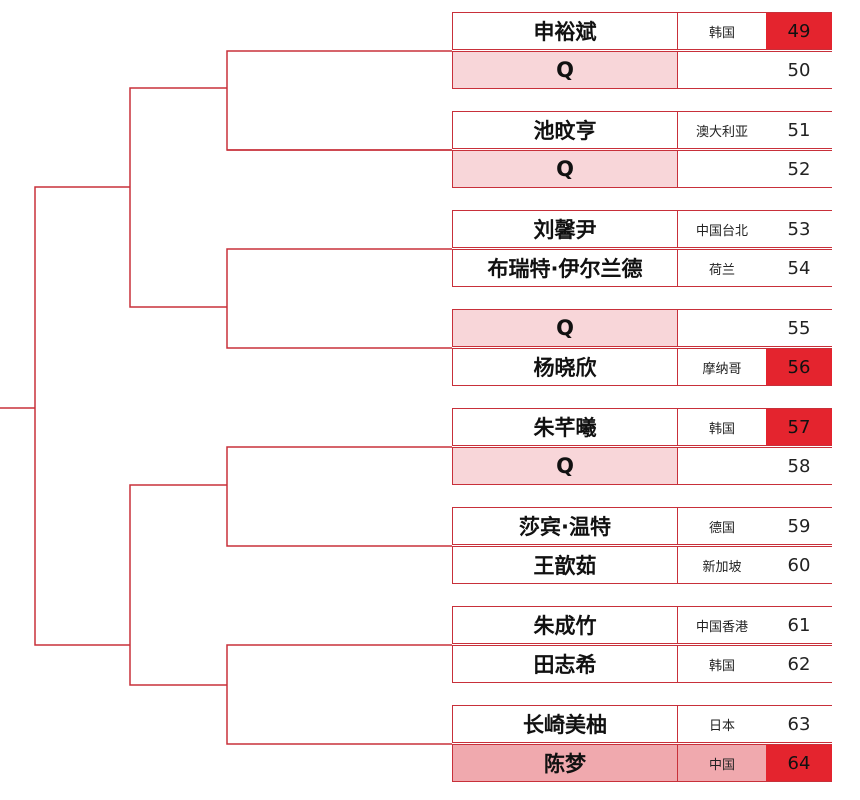 This screenshot has height=800, width=860. Describe the element at coordinates (722, 369) in the screenshot. I see `player-country: 摩纳哥` at that location.